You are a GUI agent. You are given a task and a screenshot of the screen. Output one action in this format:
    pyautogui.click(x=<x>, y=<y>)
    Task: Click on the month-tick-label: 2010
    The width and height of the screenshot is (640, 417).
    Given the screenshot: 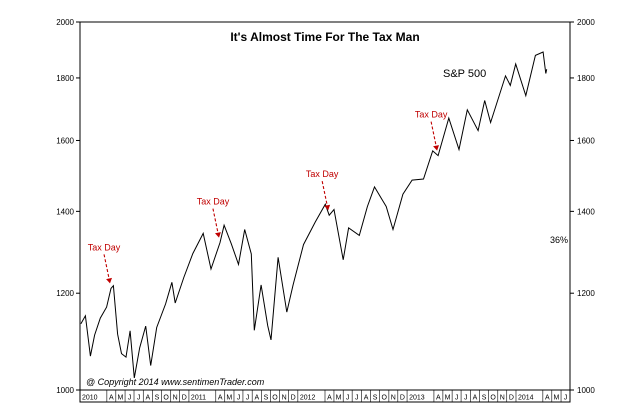 What is the action you would take?
    pyautogui.click(x=90, y=398)
    